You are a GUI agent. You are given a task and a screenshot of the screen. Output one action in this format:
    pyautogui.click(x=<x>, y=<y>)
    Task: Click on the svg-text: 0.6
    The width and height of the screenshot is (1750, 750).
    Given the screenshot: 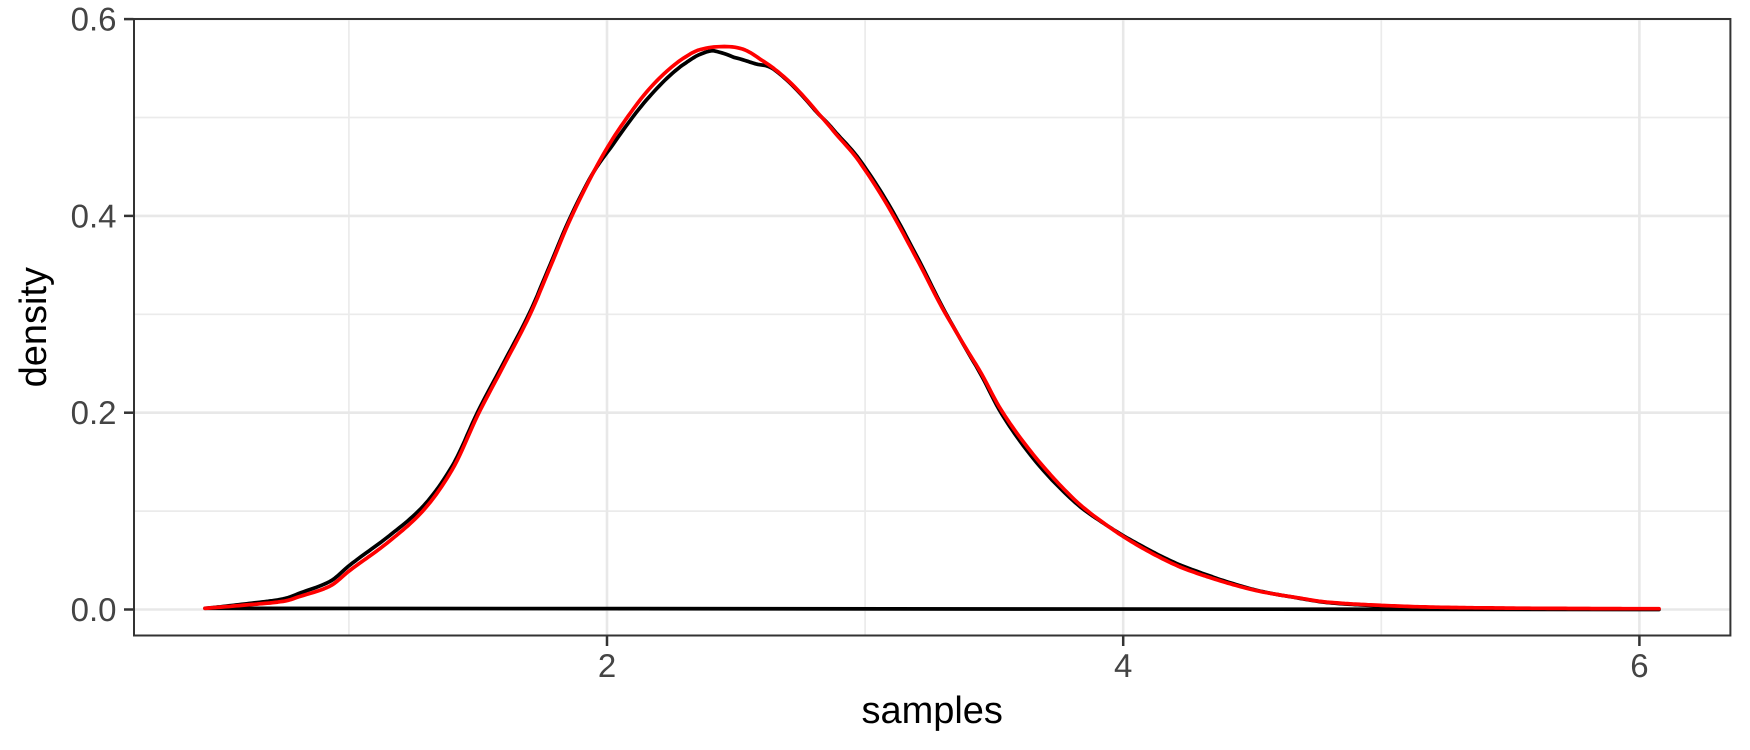 What is the action you would take?
    pyautogui.click(x=94, y=19)
    